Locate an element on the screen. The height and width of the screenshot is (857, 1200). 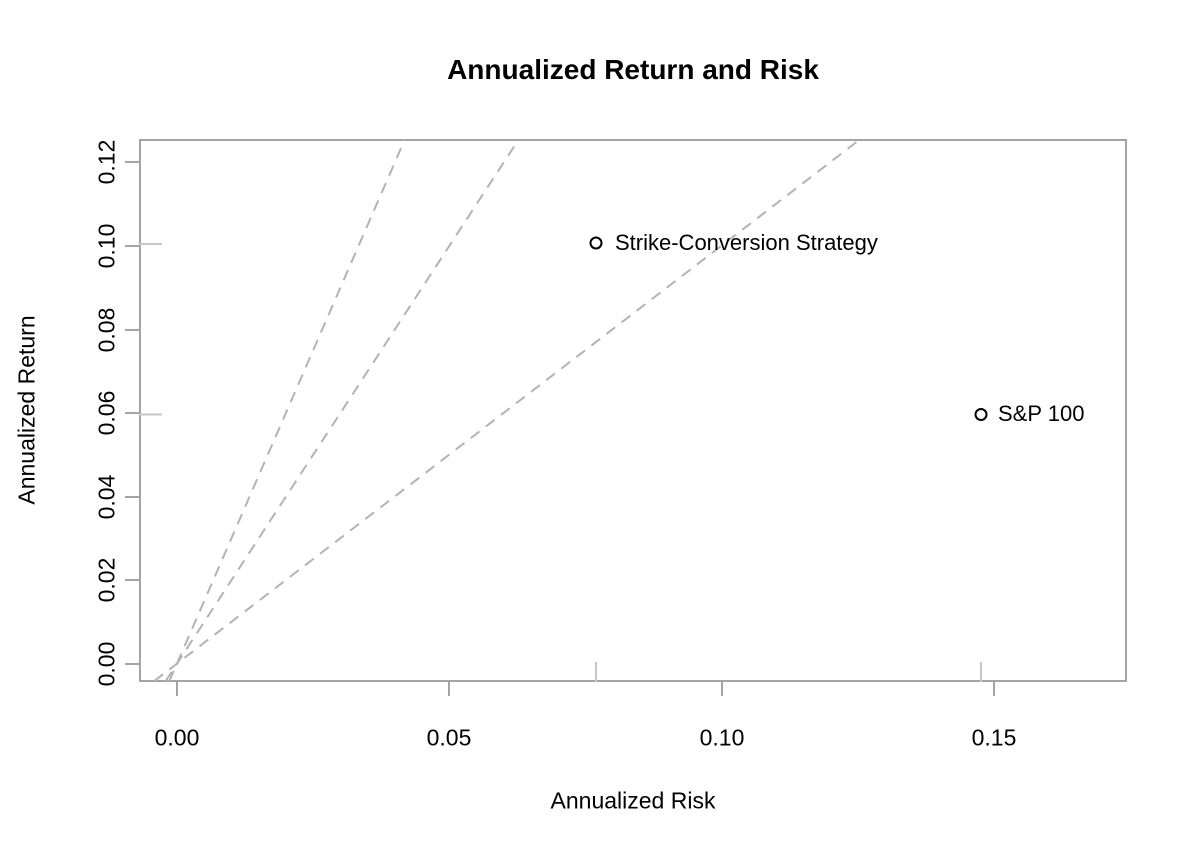
x-tick-label: 0.15 is located at coordinates (994, 737).